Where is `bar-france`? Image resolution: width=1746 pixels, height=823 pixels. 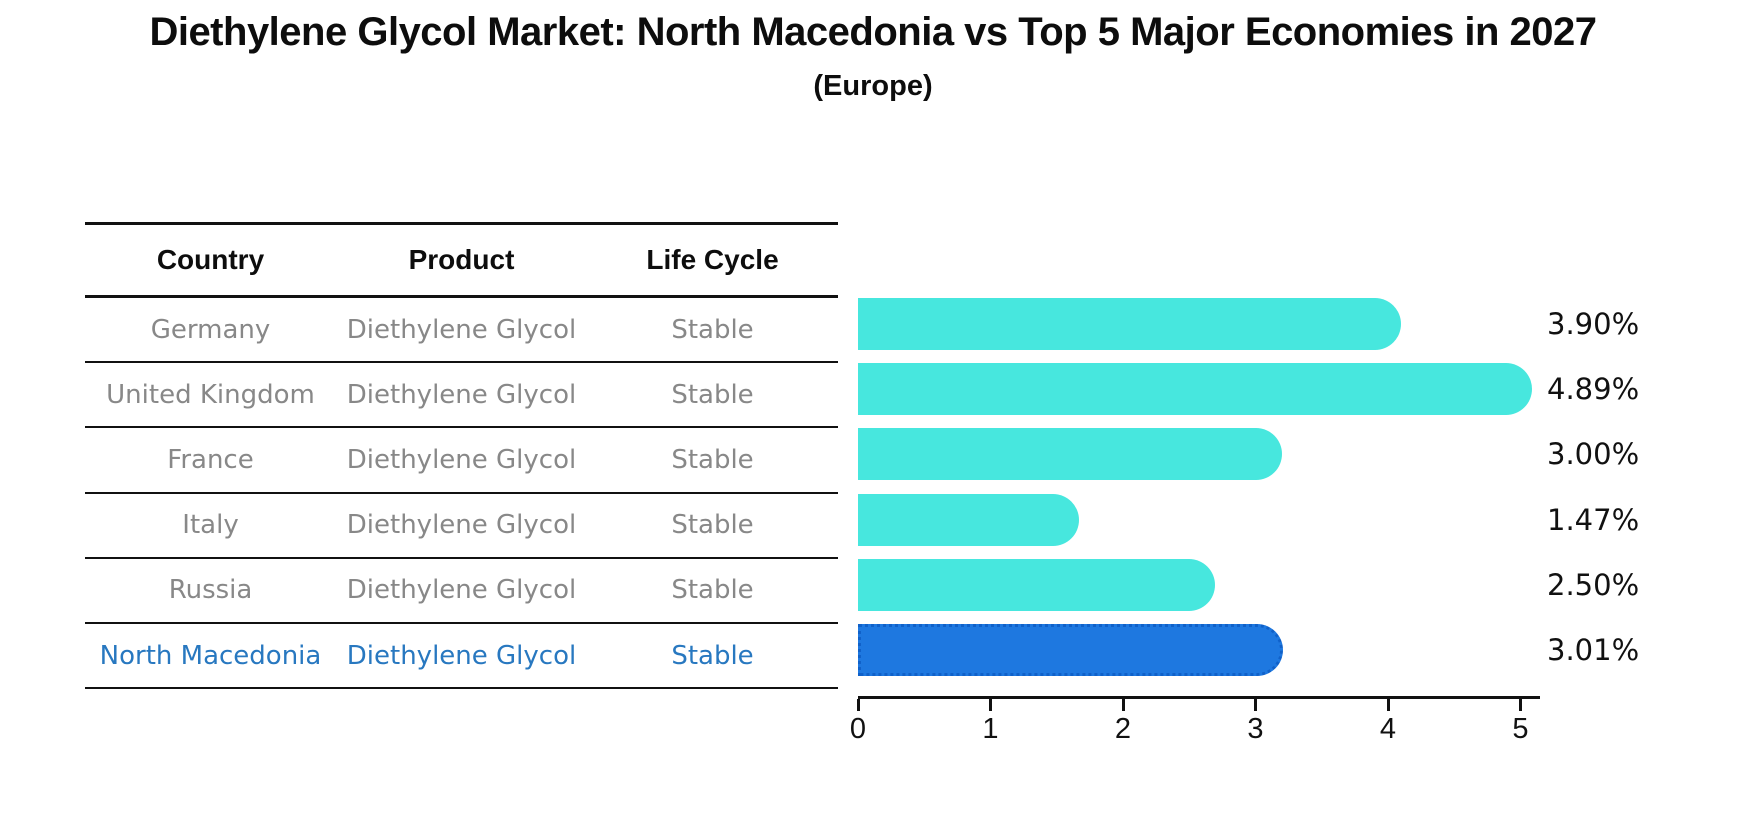 bar-france is located at coordinates (1070, 454).